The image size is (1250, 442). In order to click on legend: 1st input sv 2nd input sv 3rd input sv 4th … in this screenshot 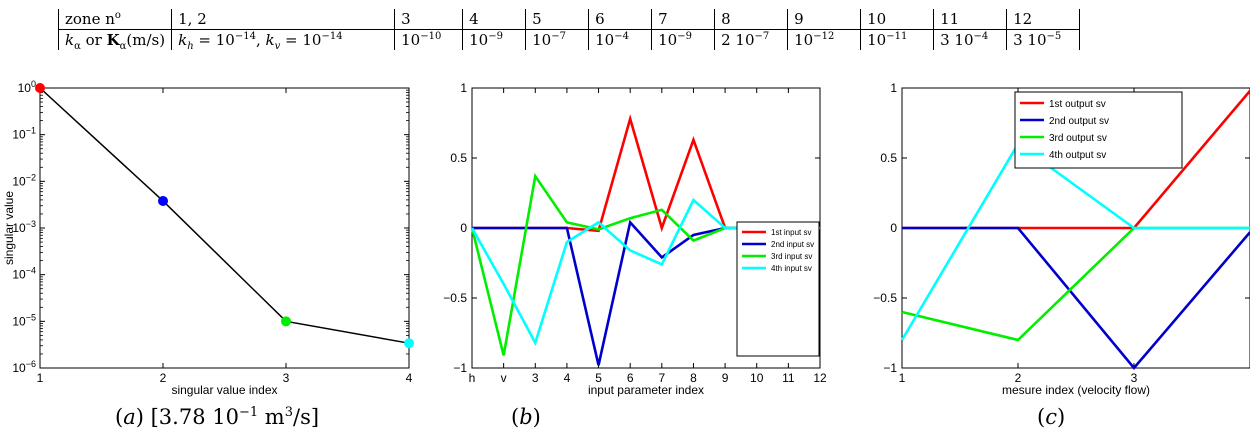, I will do `click(778, 289)`.